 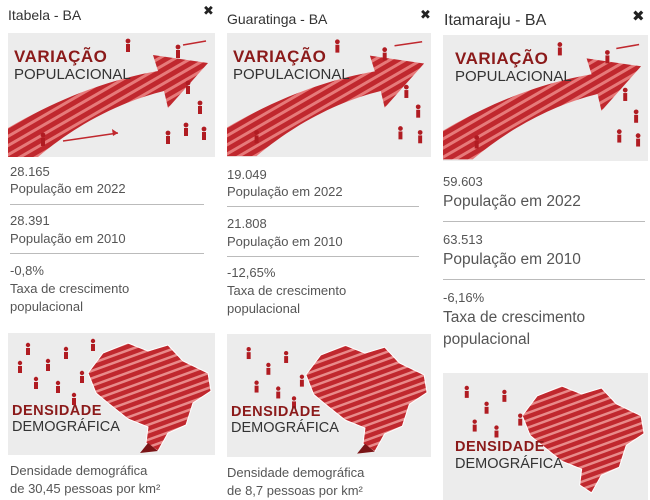 What do you see at coordinates (30, 171) in the screenshot?
I see `population-2022-value: 28.165` at bounding box center [30, 171].